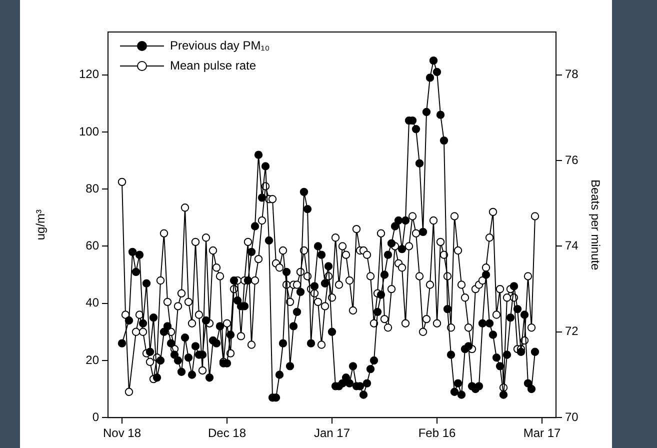 The image size is (657, 448). What do you see at coordinates (227, 433) in the screenshot?
I see `x-tick-label: Dec 18` at bounding box center [227, 433].